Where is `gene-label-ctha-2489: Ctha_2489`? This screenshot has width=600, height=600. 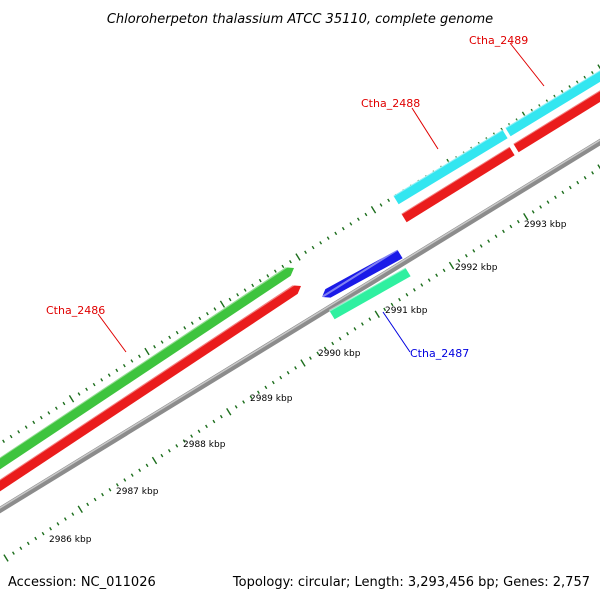
gene-label-ctha-2489: Ctha_2489 is located at coordinates (498, 40).